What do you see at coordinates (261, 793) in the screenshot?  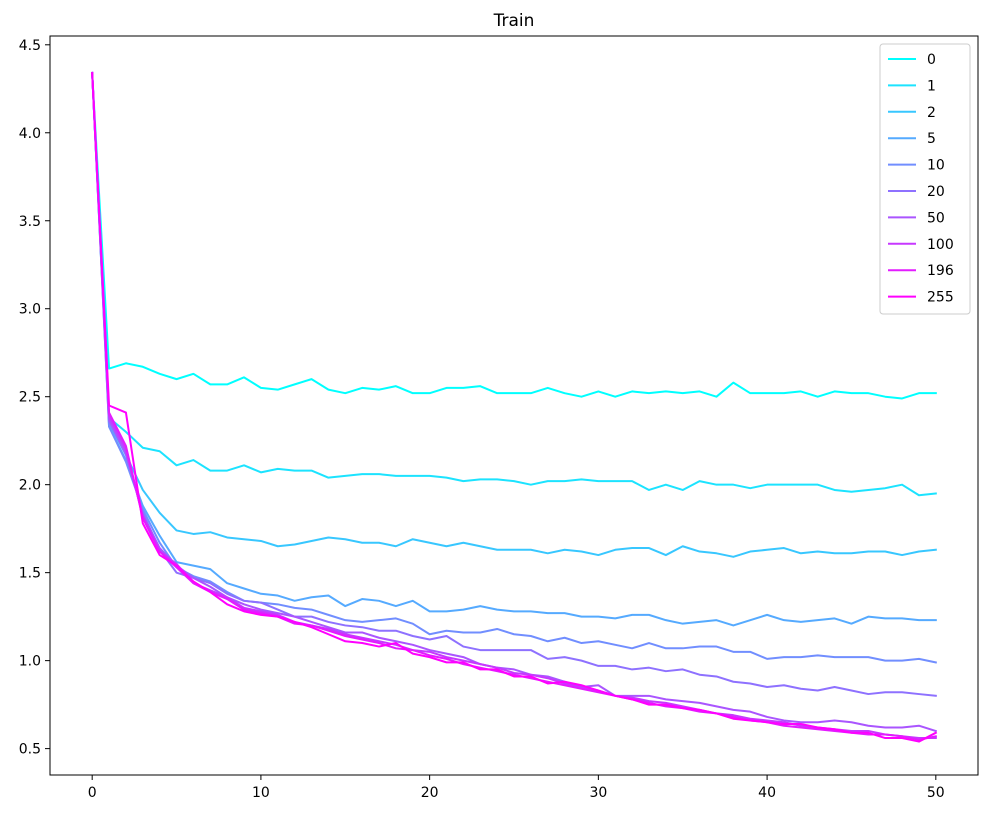 I see `x-tick-label: 10` at bounding box center [261, 793].